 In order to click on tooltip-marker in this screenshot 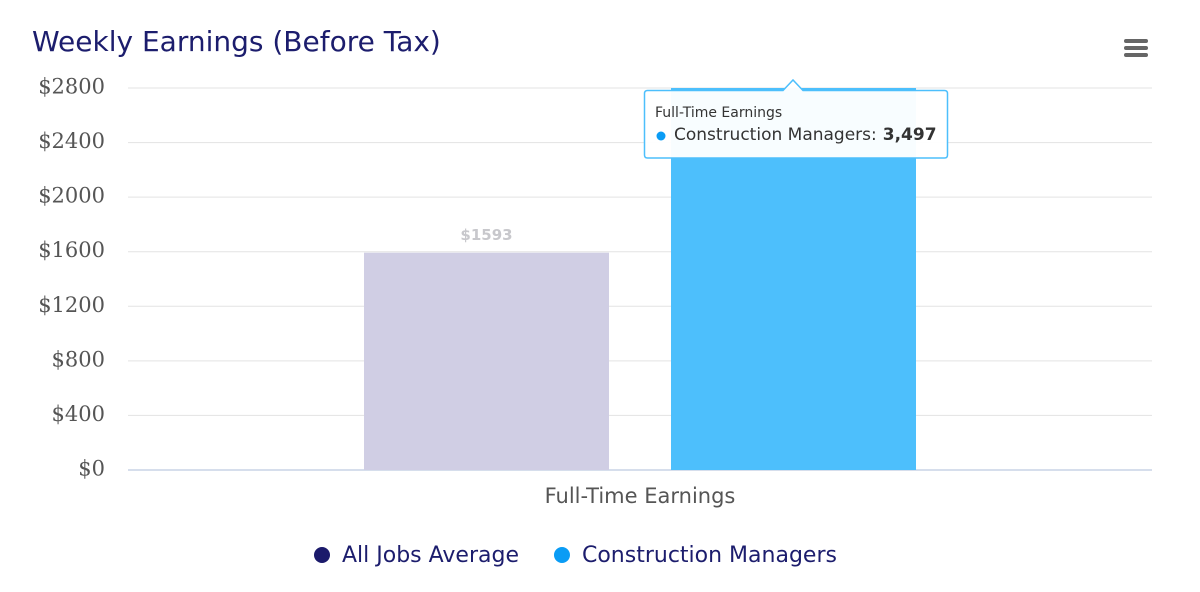, I will do `click(661, 136)`.